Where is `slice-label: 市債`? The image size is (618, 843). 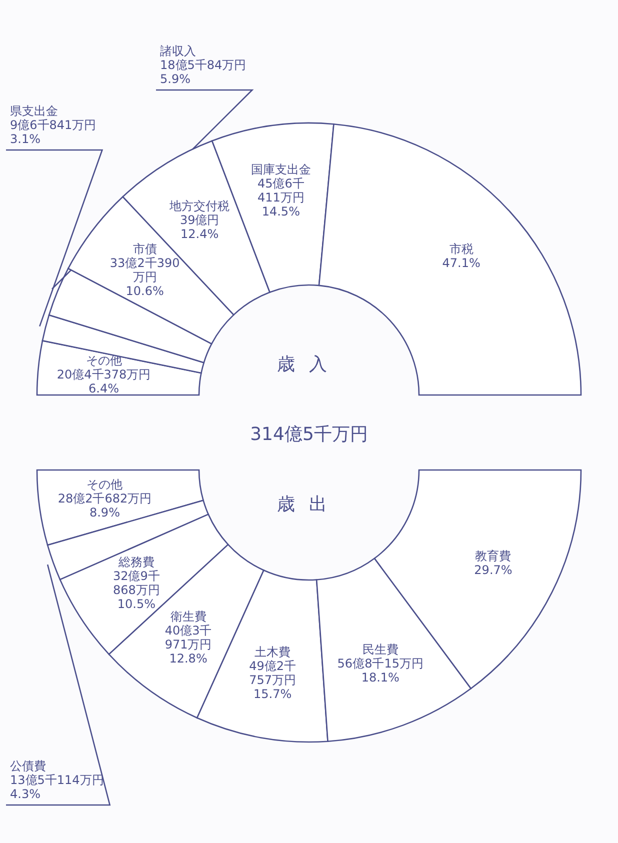
slice-label: 市債 is located at coordinates (144, 249).